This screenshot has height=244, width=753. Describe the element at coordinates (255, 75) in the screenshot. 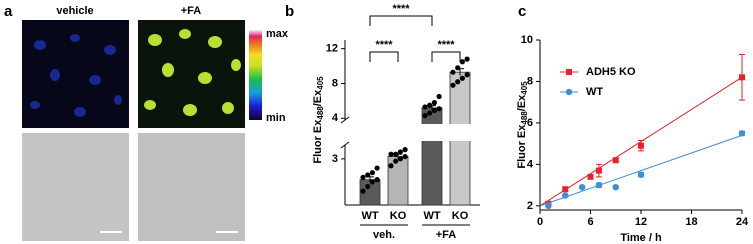

I see `colorbar` at that location.